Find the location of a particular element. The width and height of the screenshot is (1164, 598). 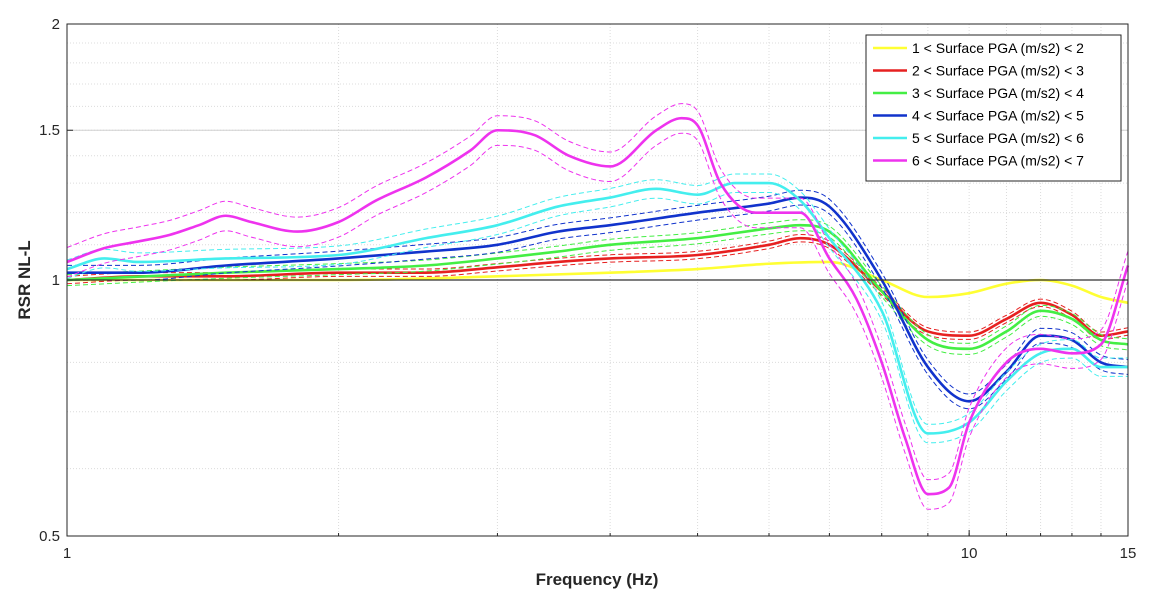

y-tick-label: 0.5 is located at coordinates (49, 536).